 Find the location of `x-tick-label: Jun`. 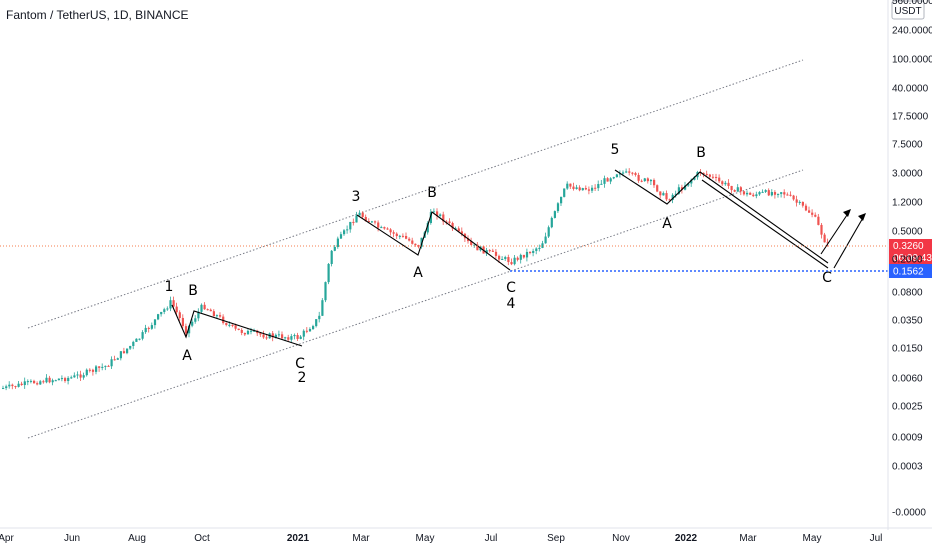

x-tick-label: Jun is located at coordinates (72, 538).